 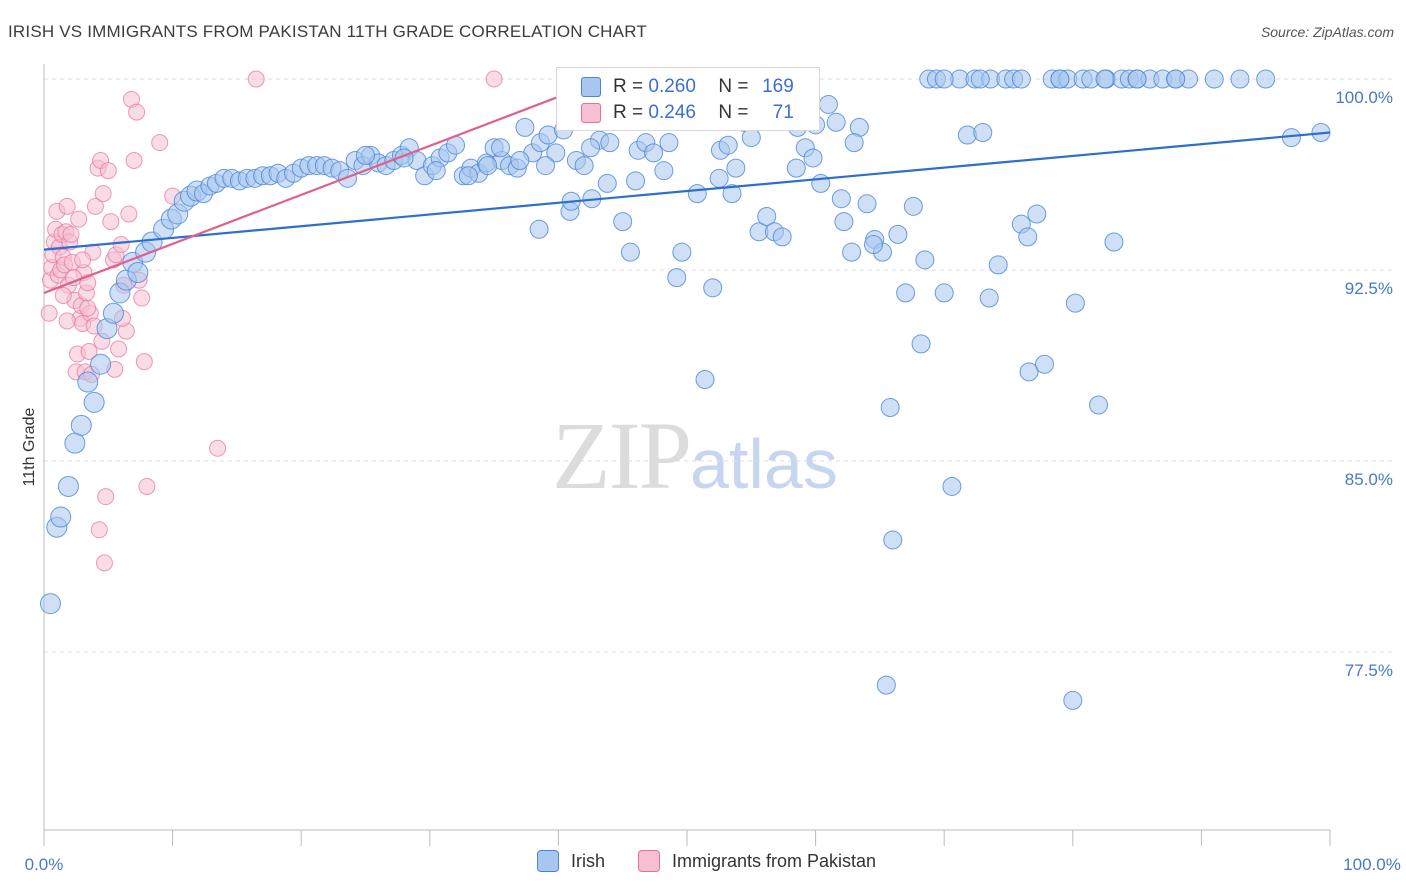 What do you see at coordinates (774, 860) in the screenshot?
I see `legend-label-pakistan: Immigrants from Pakistan` at bounding box center [774, 860].